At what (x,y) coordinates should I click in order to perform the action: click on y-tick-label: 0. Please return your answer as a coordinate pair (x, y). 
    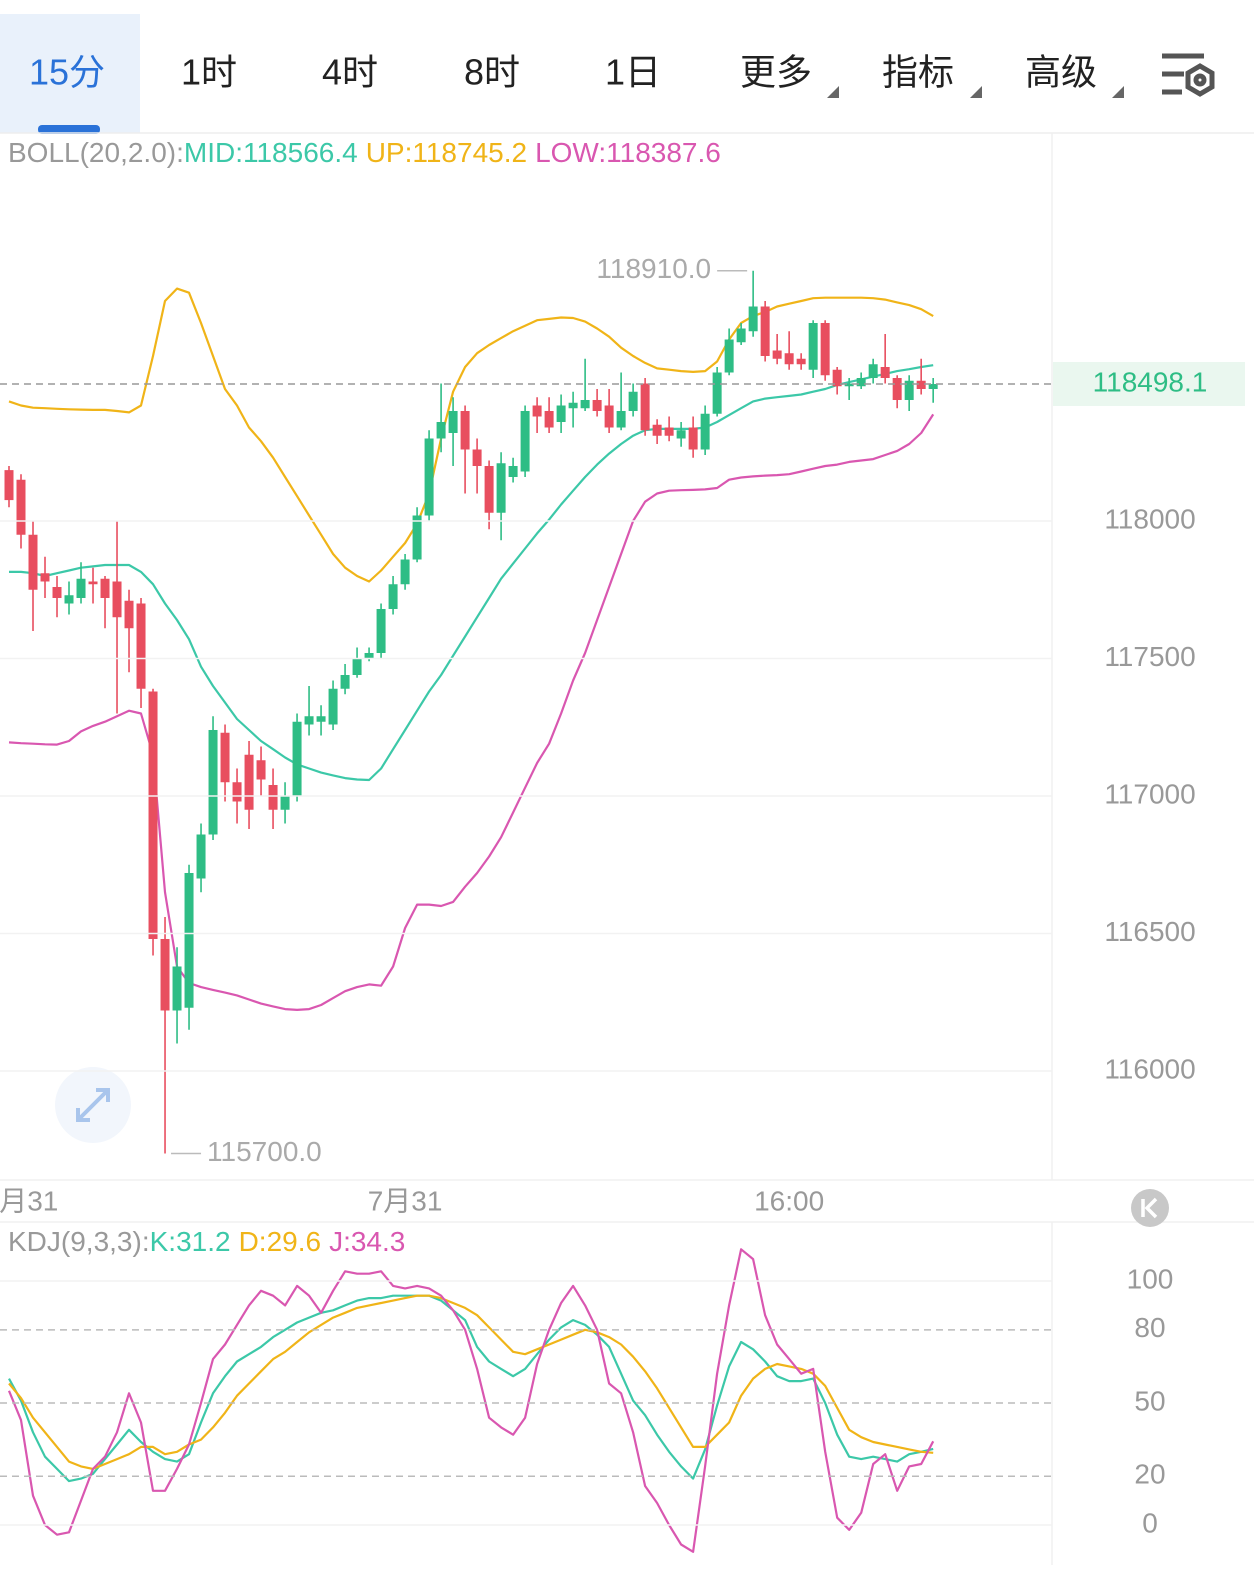
    Looking at the image, I should click on (1150, 1522).